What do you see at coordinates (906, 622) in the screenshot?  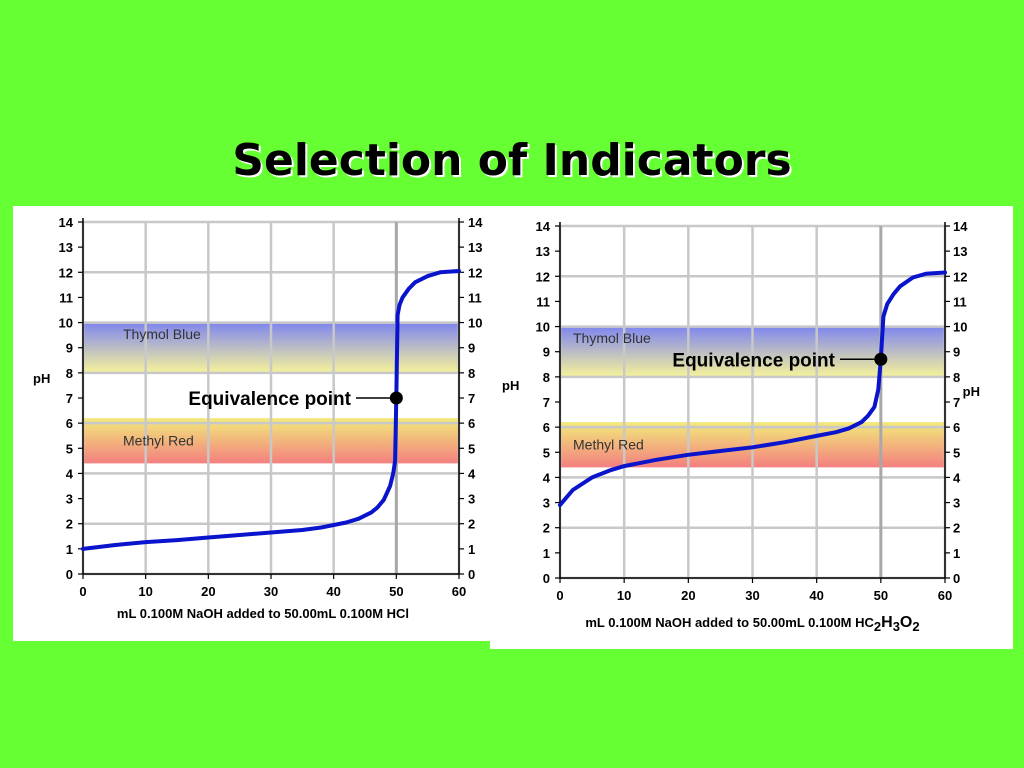 I see `x-axis-label-formula-part: O` at bounding box center [906, 622].